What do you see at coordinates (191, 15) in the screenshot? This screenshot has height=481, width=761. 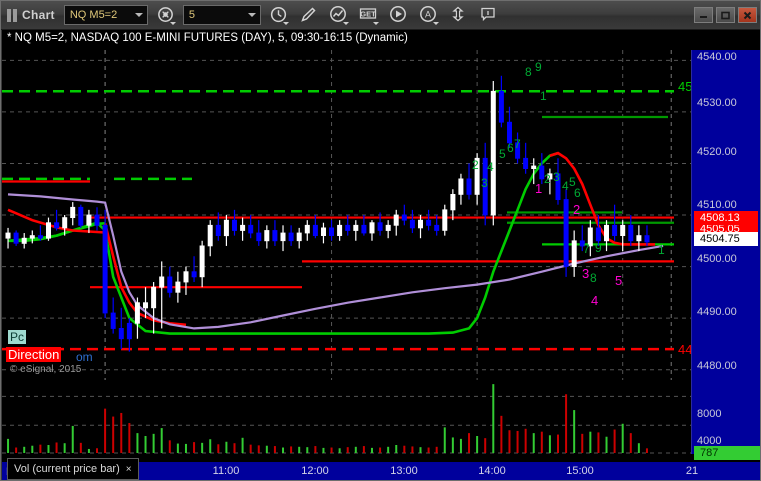 I see `interval-value: 5` at bounding box center [191, 15].